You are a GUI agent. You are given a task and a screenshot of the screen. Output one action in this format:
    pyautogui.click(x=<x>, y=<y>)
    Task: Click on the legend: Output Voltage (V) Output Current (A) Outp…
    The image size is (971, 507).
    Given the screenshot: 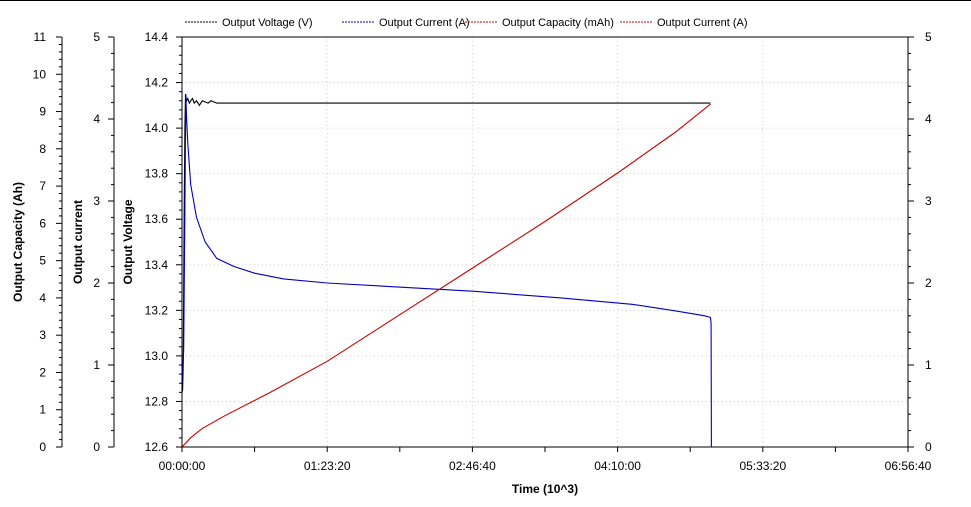 What is the action you would take?
    pyautogui.click(x=466, y=23)
    